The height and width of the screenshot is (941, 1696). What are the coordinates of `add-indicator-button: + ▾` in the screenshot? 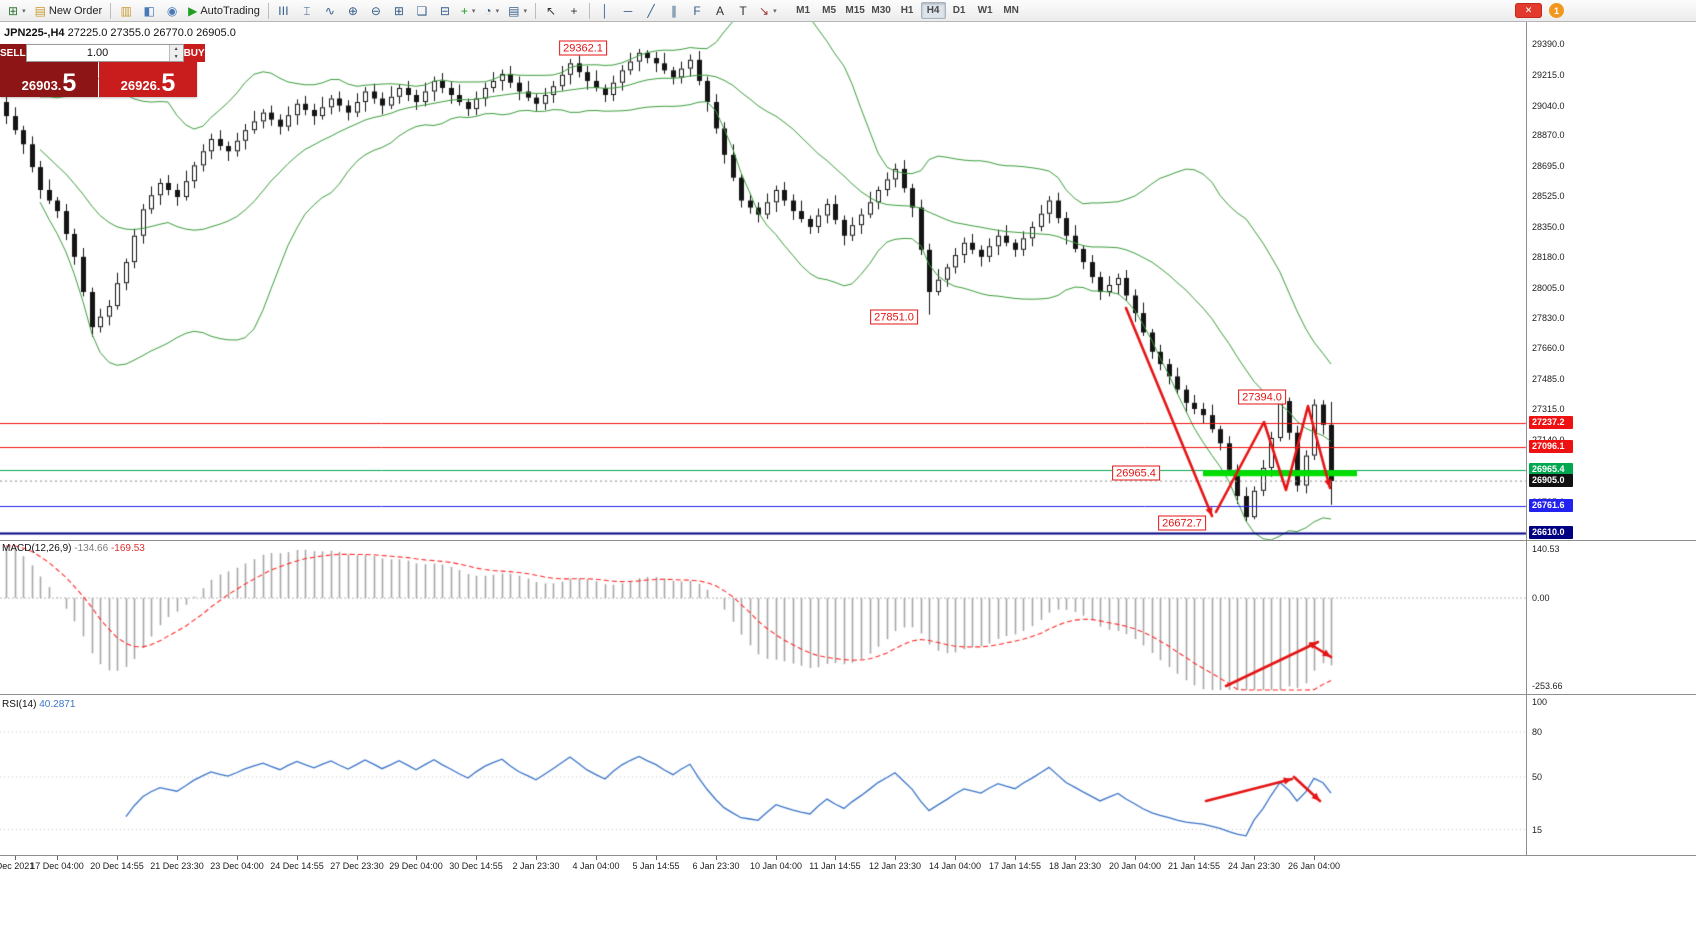 It's located at (468, 11).